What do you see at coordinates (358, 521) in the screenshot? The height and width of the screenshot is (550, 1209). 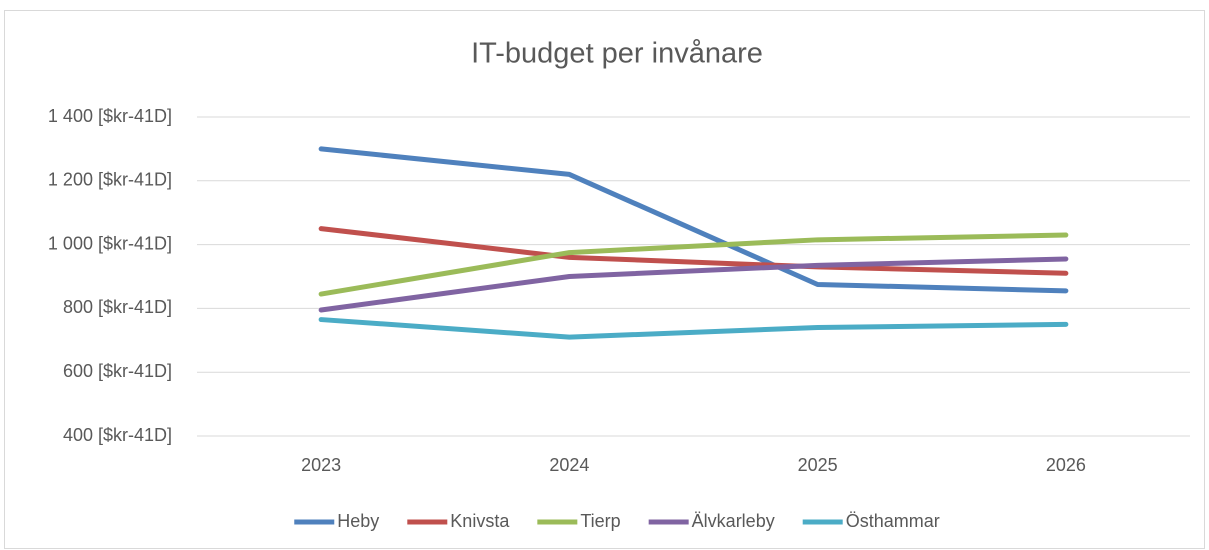 I see `legend-label: Heby` at bounding box center [358, 521].